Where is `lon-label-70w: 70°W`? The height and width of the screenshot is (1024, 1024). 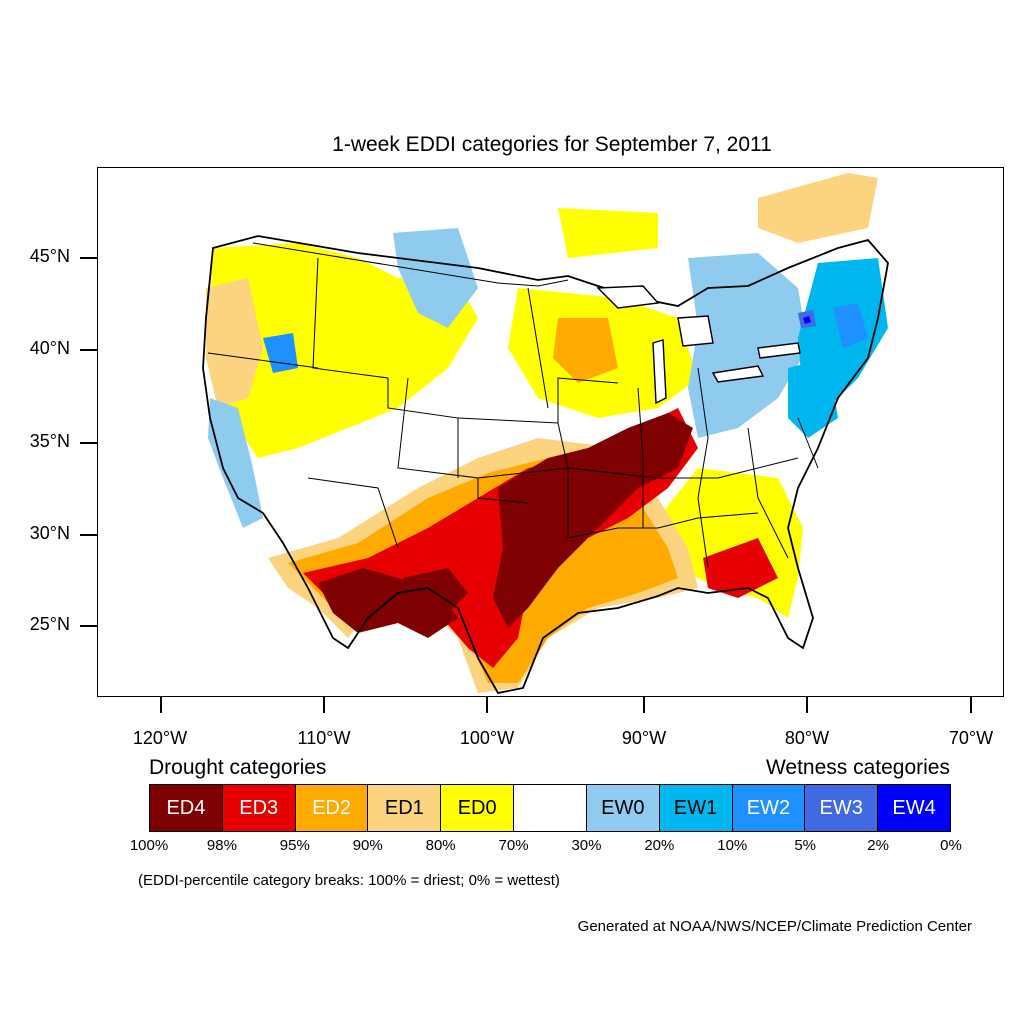
lon-label-70w: 70°W is located at coordinates (971, 738).